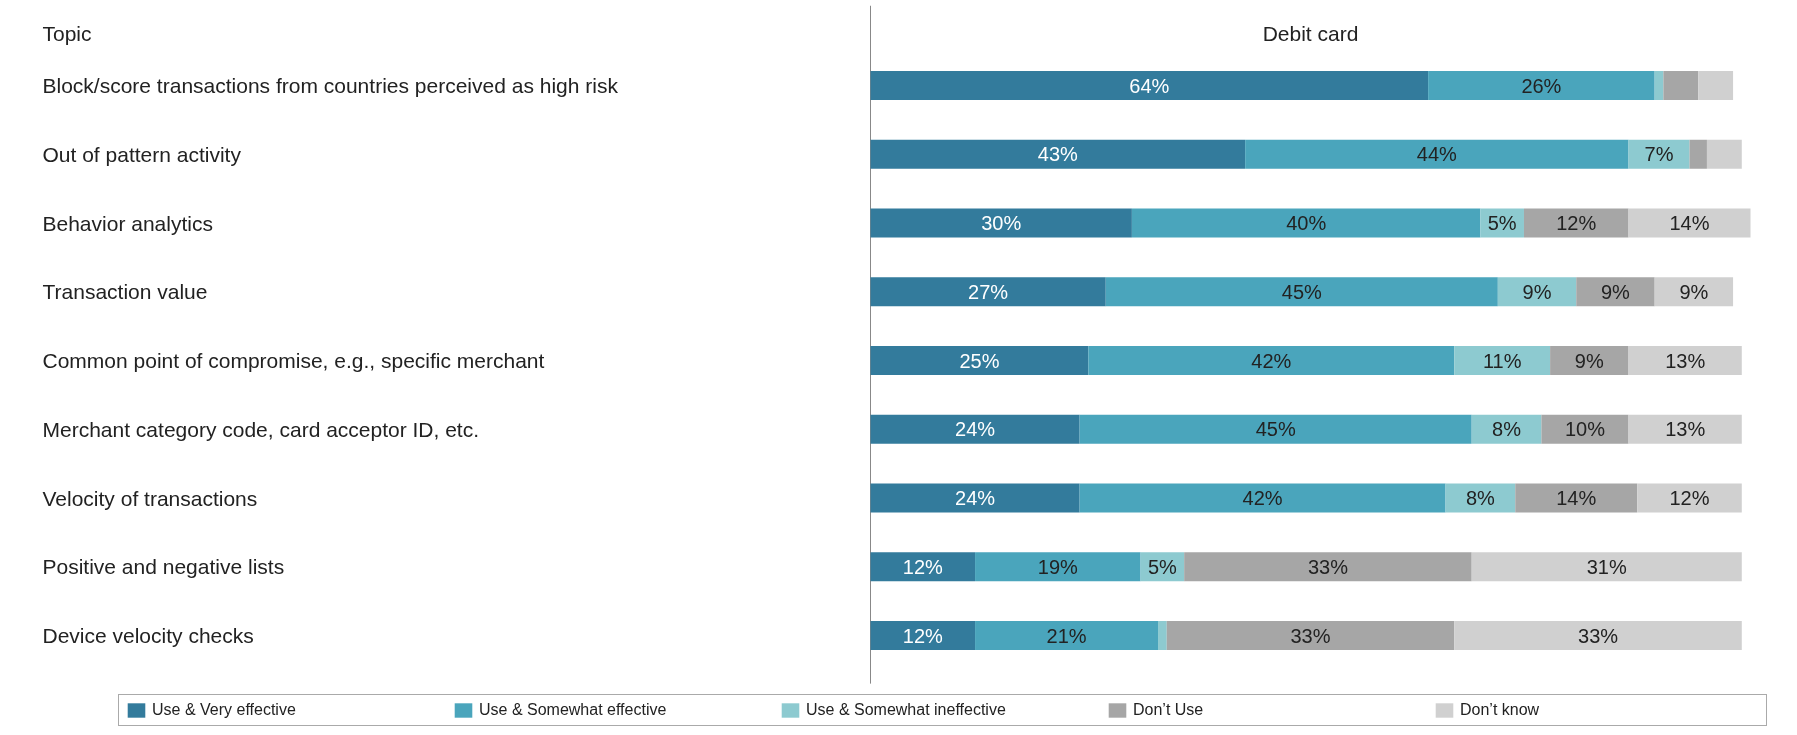  I want to click on data-label: 21%, so click(1066, 635).